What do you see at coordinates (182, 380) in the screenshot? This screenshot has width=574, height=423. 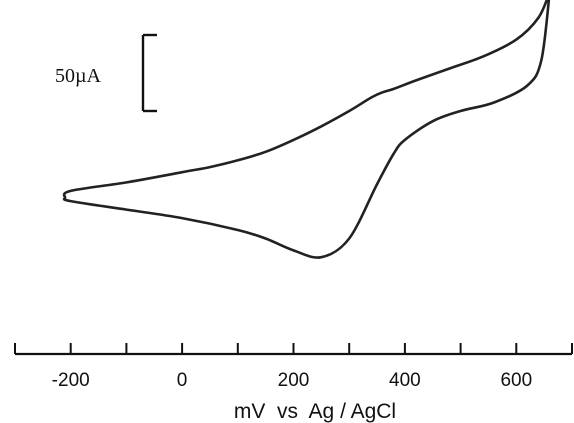 I see `x-tick-label-0: 0` at bounding box center [182, 380].